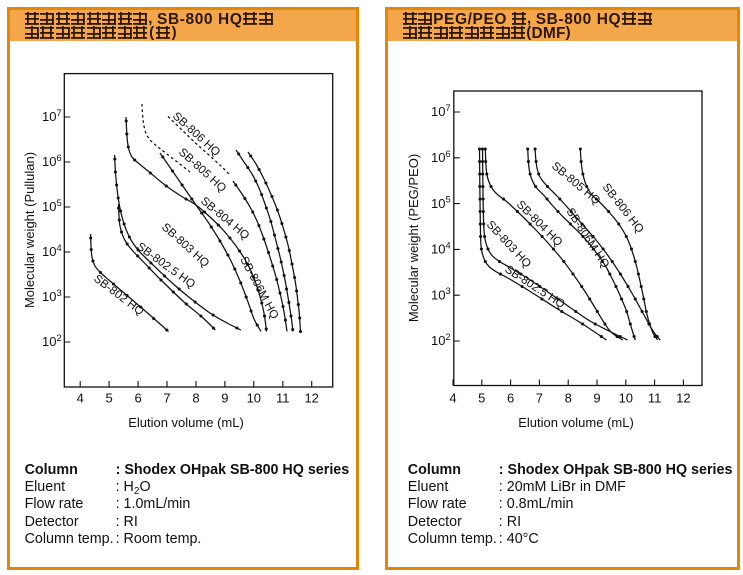  I want to click on svg-text: SB-802.5 HQ, so click(534, 287).